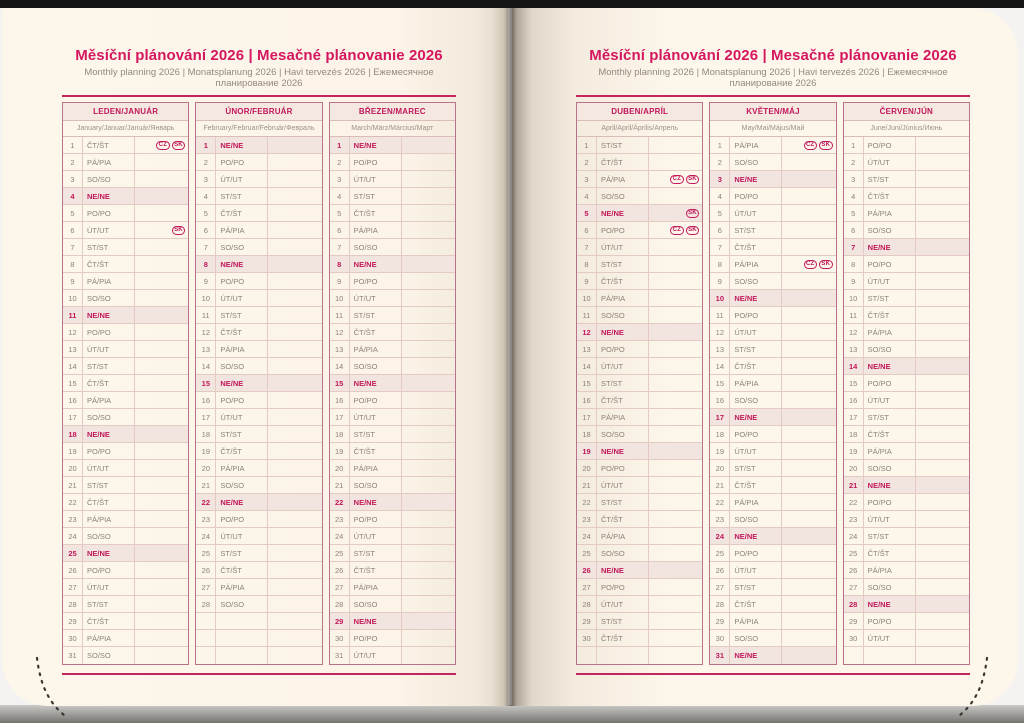 The height and width of the screenshot is (723, 1024). What do you see at coordinates (640, 281) in the screenshot?
I see `day-row: 9 ČT/ŠT` at bounding box center [640, 281].